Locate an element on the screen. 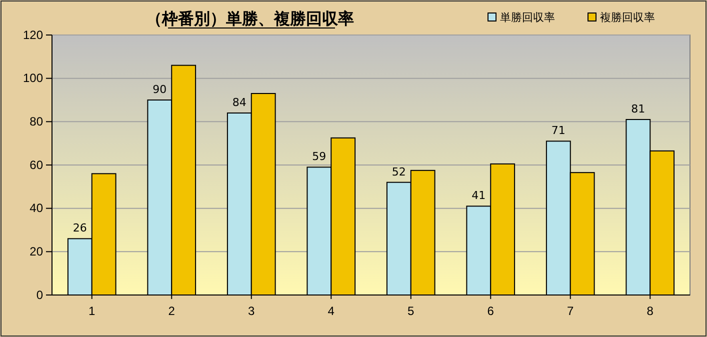  y-tick-label: 80 is located at coordinates (37, 121).